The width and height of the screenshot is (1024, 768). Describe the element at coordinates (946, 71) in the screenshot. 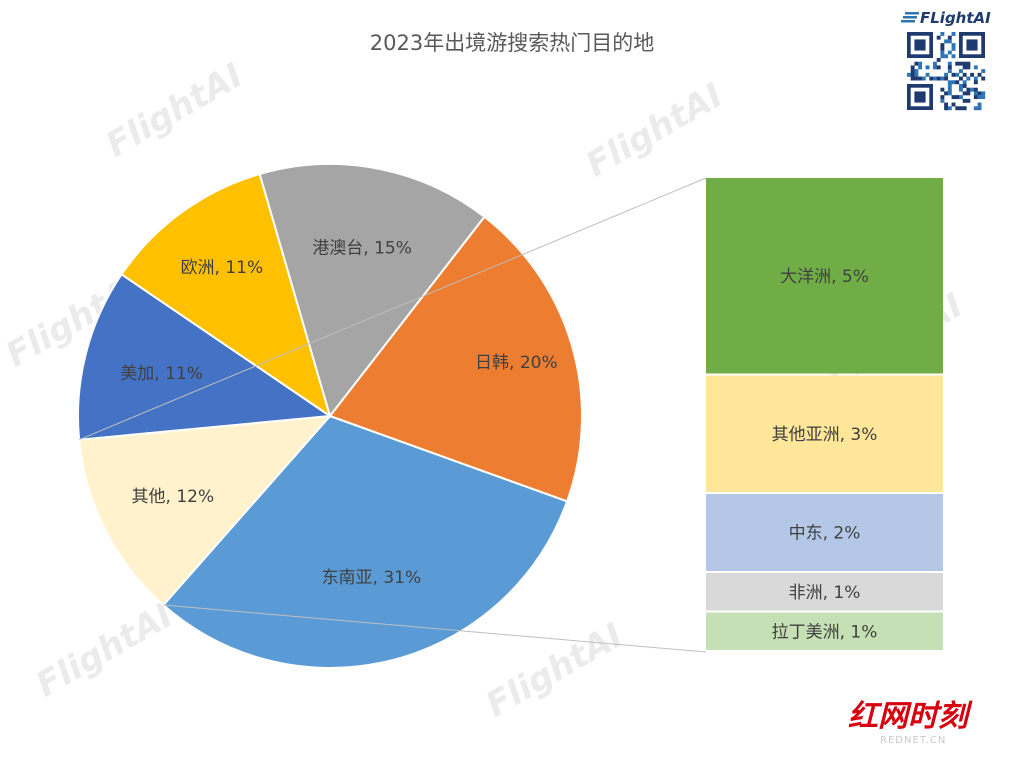

I see `qr-code-icon` at that location.